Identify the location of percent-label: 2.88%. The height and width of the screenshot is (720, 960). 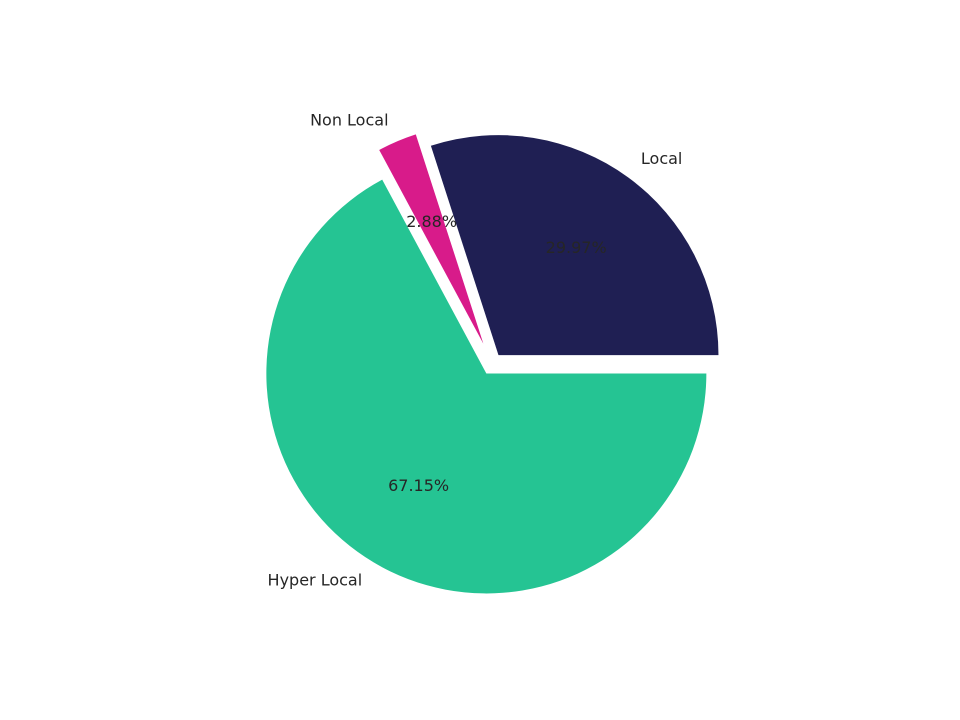
(431, 221).